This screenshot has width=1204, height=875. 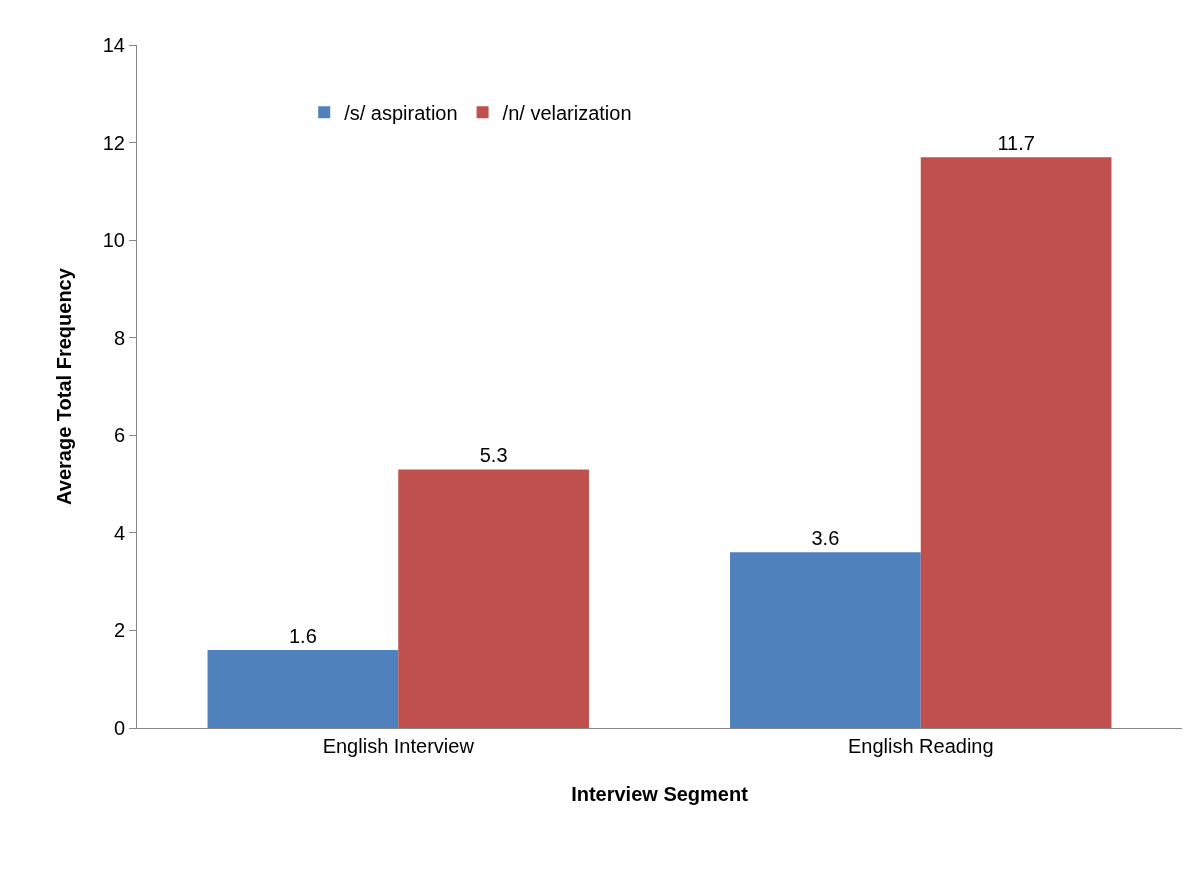 I want to click on y-tick-label: 8, so click(x=119, y=337).